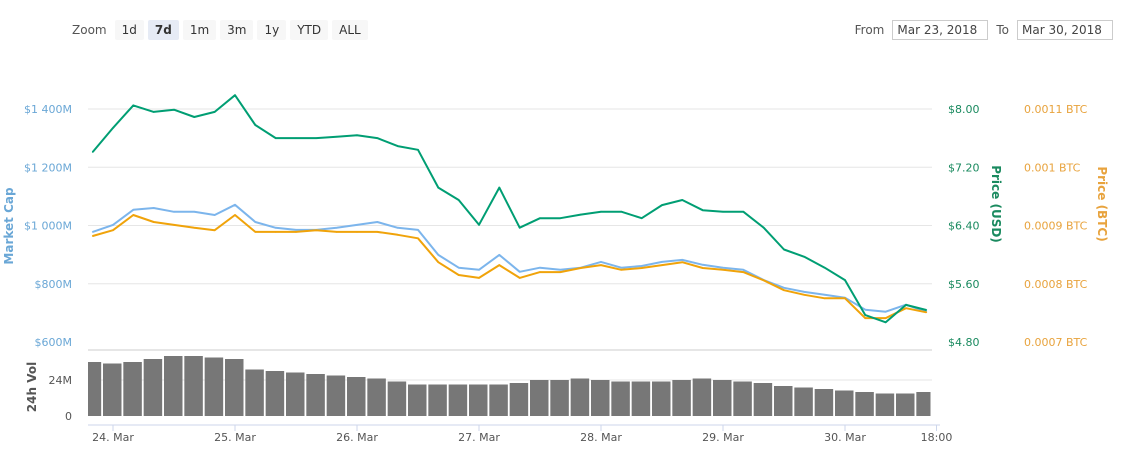 The height and width of the screenshot is (450, 1121). I want to click on btc-tick: 0.0011 BTC, so click(1056, 109).